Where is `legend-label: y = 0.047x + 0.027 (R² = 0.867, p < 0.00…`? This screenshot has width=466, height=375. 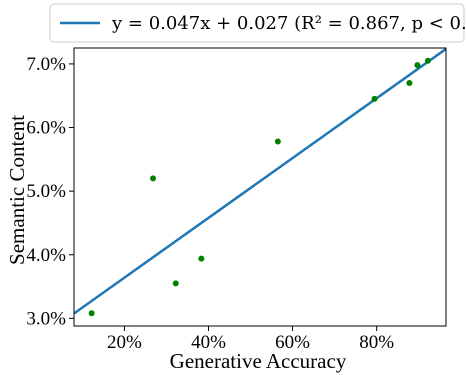 legend-label: y = 0.047x + 0.027 (R² = 0.867, p < 0.00… is located at coordinates (288, 23).